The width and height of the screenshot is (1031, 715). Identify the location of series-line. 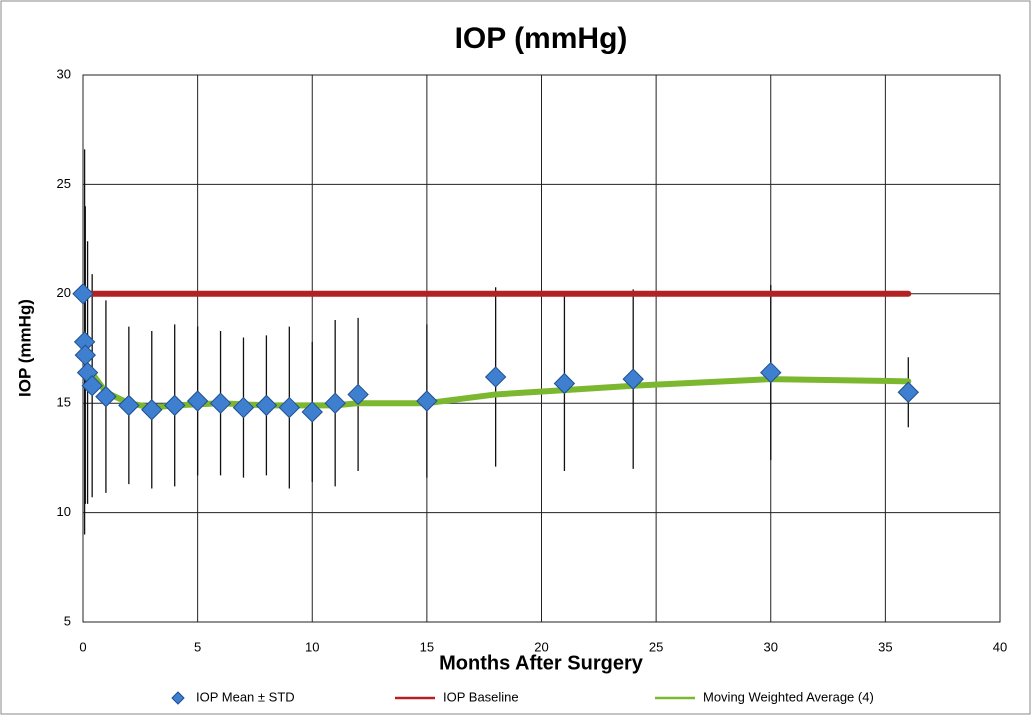
(499, 389).